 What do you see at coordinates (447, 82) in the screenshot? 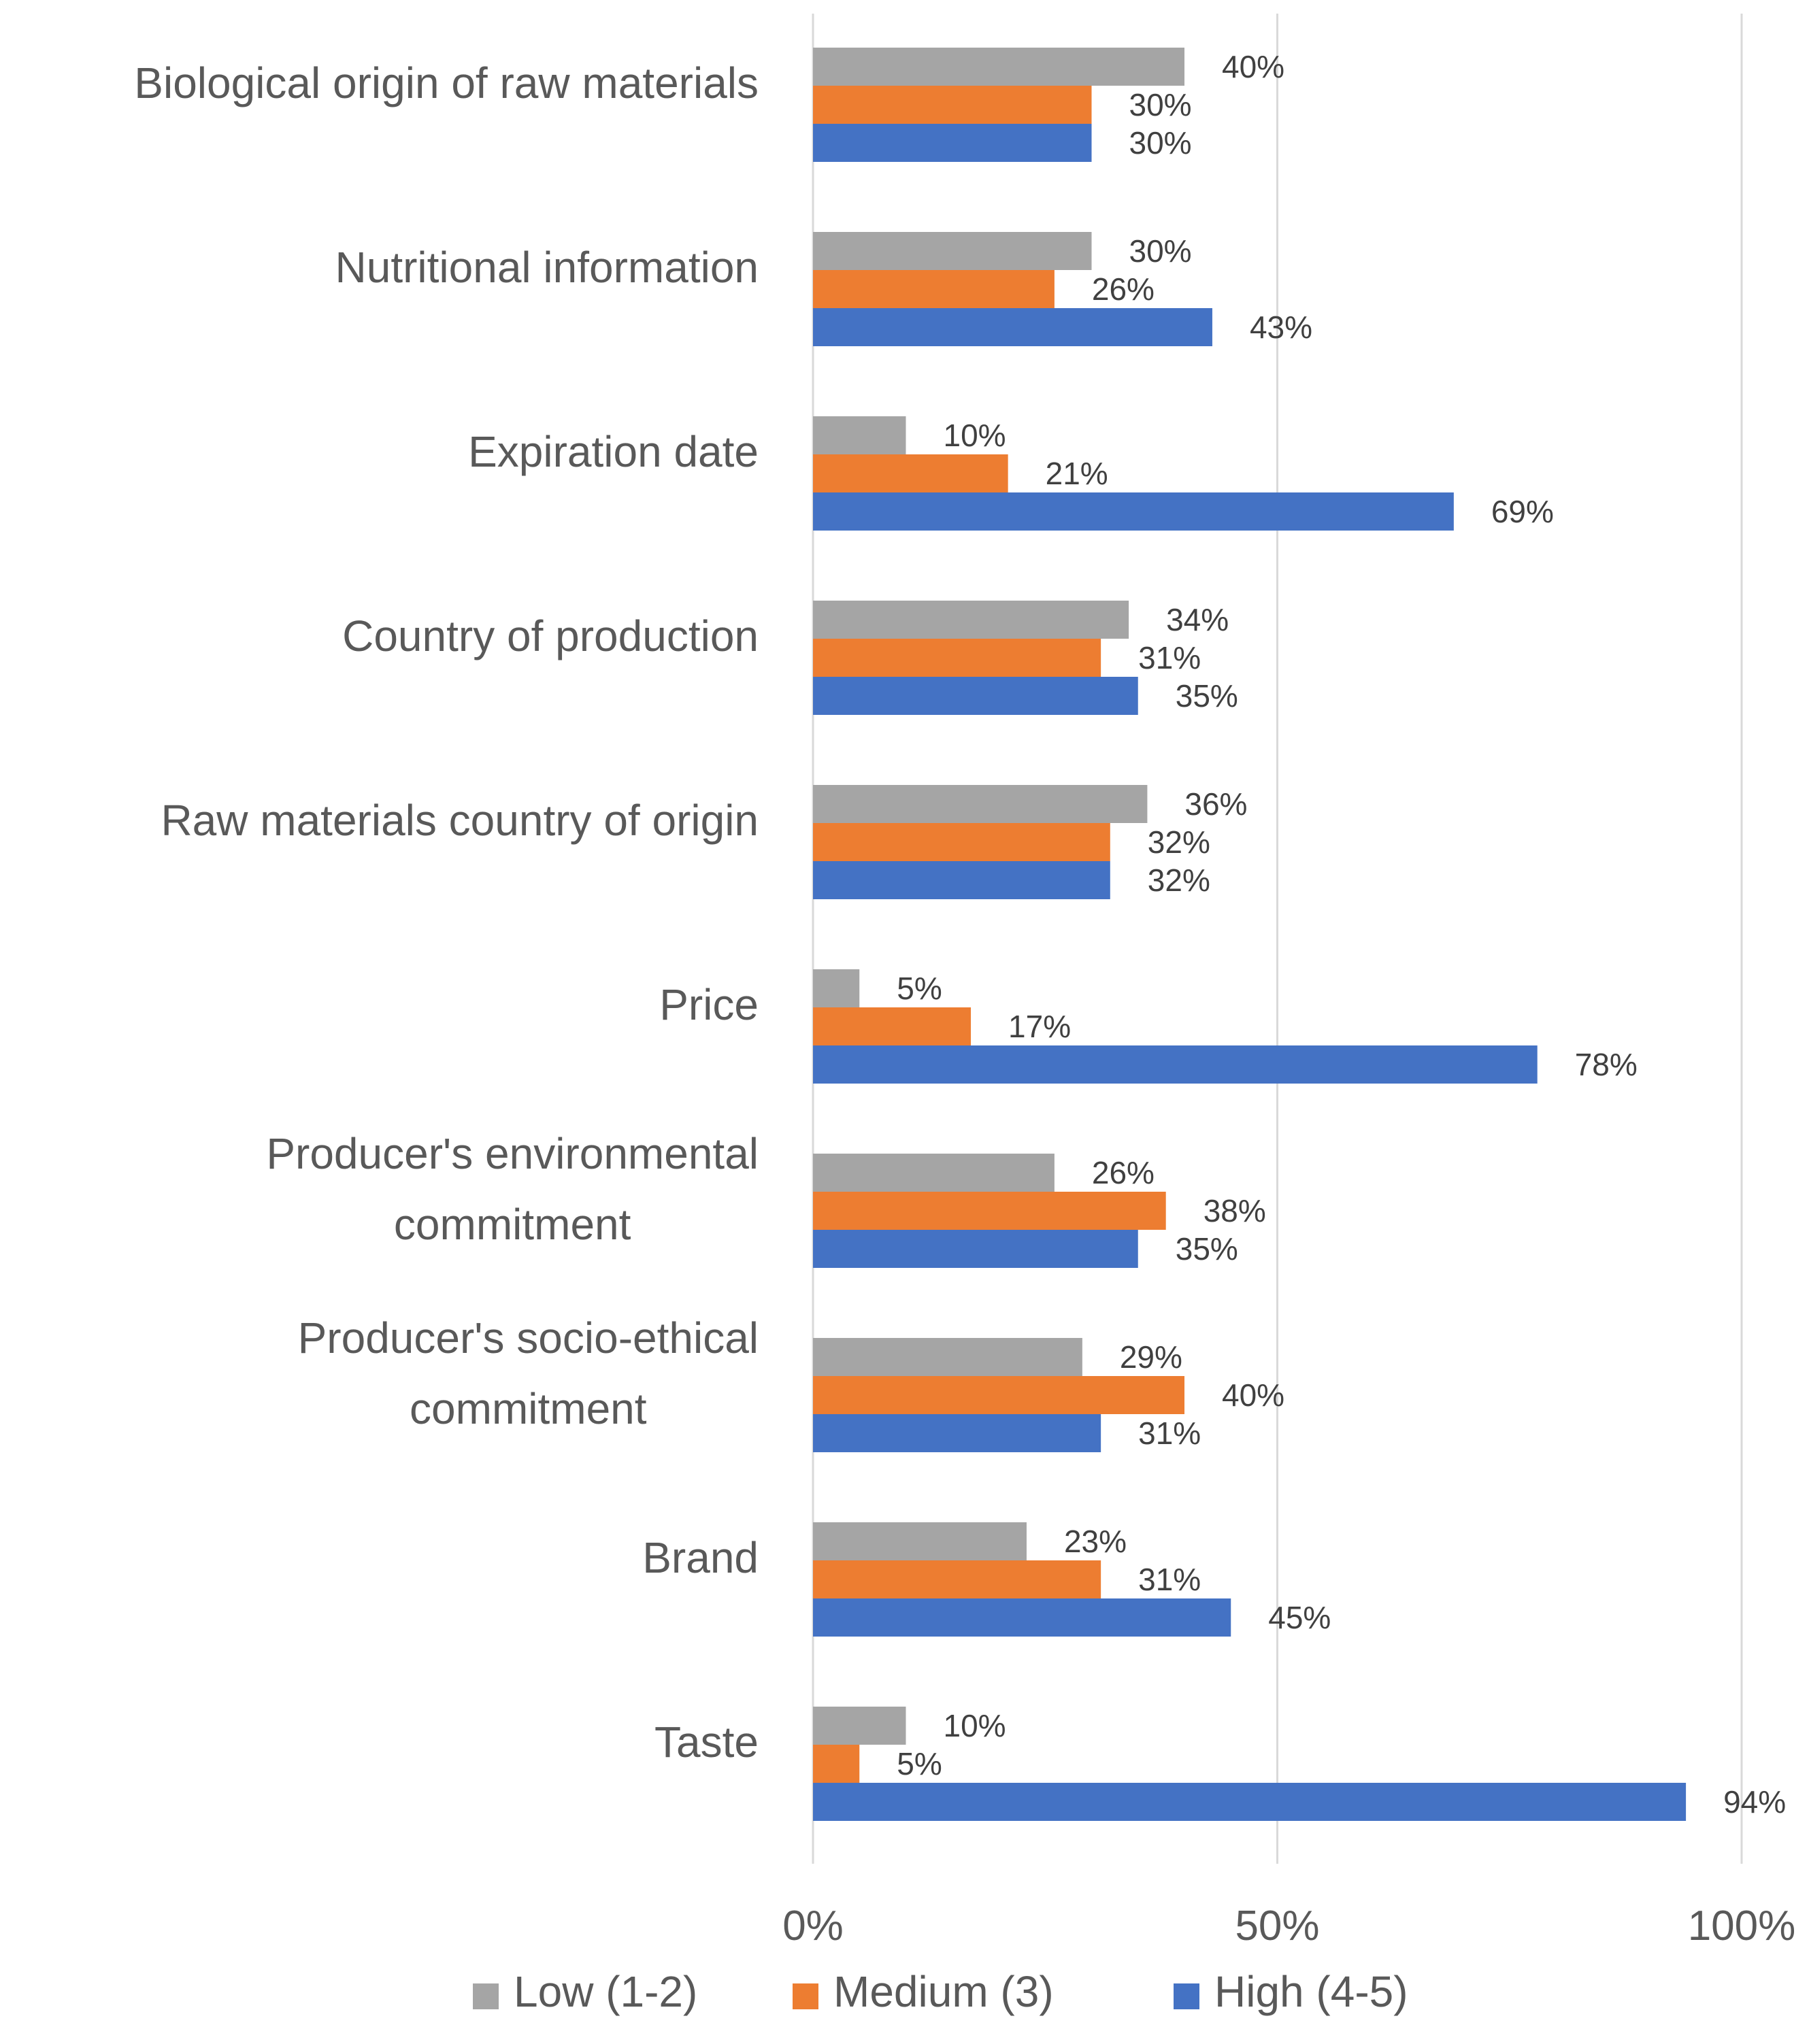
I see `category-label-1: Biological origin of raw materials` at bounding box center [447, 82].